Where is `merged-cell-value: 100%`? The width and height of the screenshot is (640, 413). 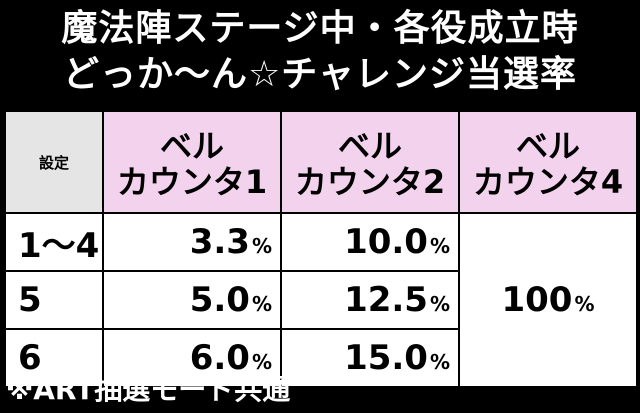
merged-cell-value: 100% is located at coordinates (548, 300).